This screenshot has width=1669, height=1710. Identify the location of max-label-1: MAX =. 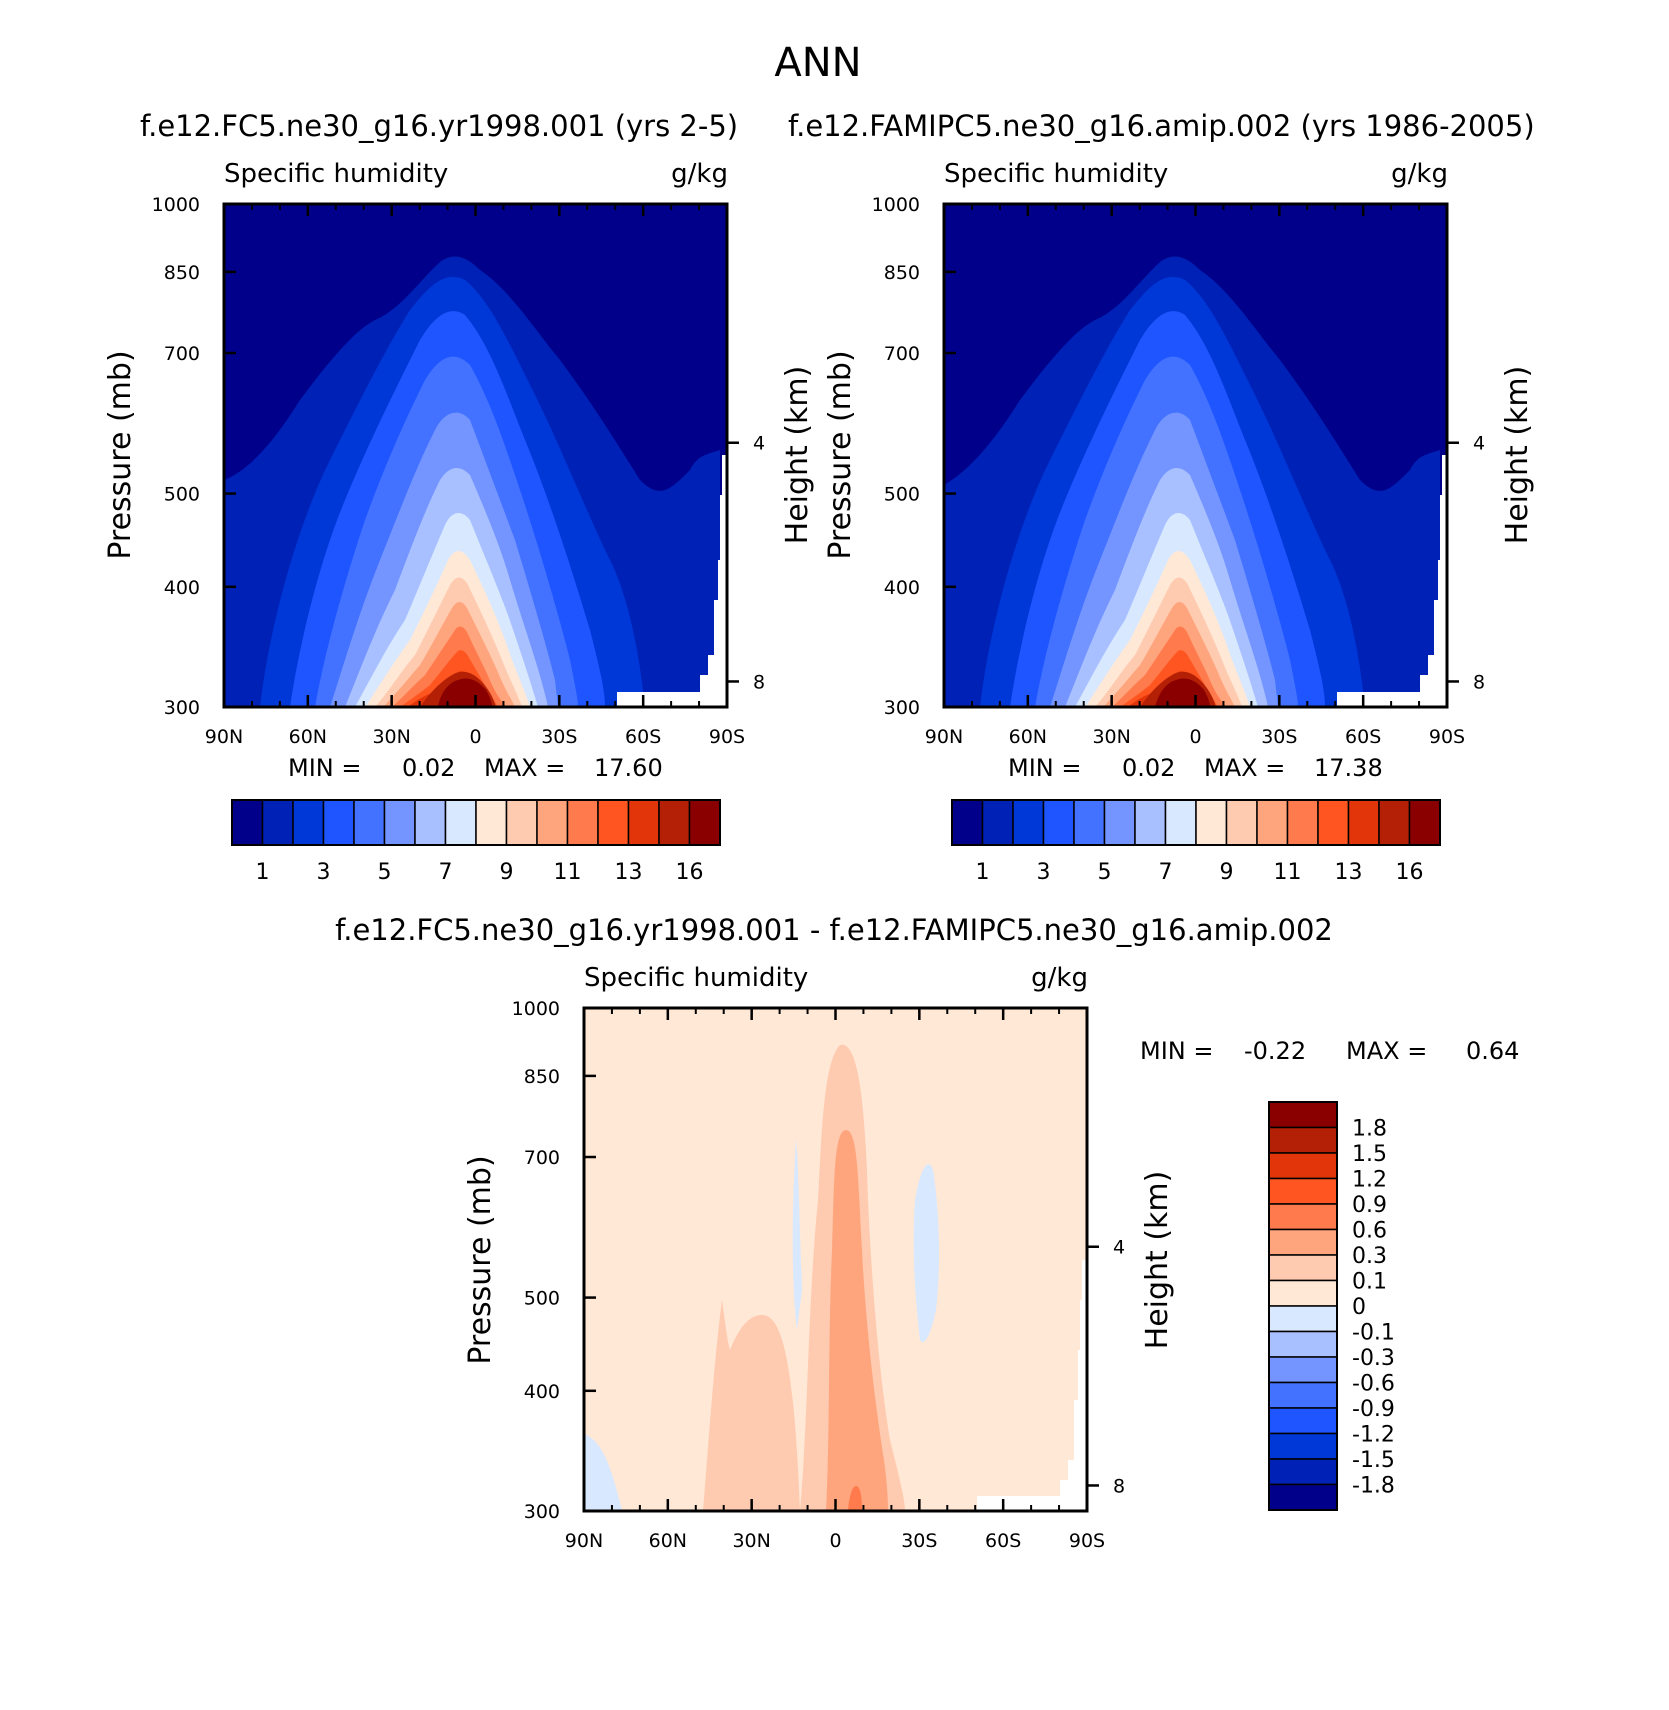
(524, 768).